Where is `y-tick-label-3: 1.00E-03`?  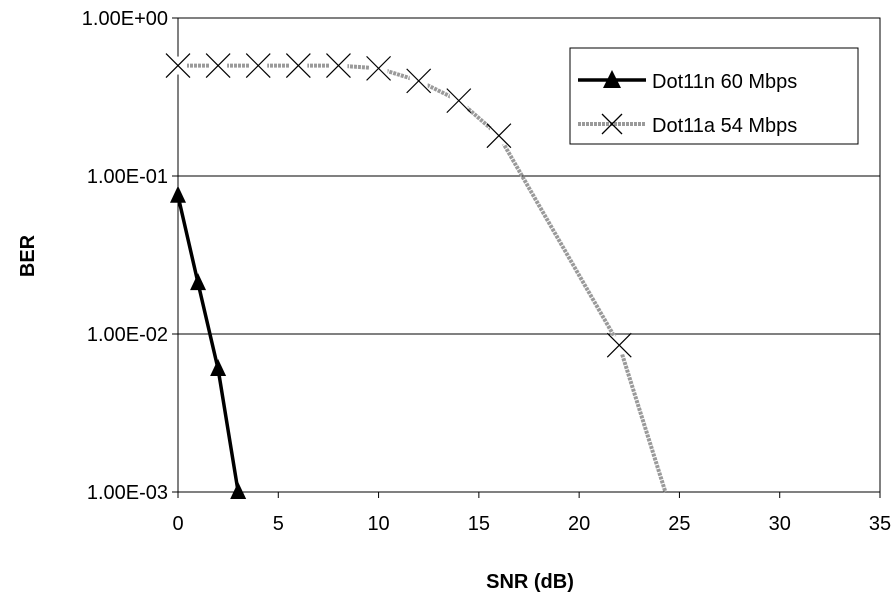
y-tick-label-3: 1.00E-03 is located at coordinates (127, 493).